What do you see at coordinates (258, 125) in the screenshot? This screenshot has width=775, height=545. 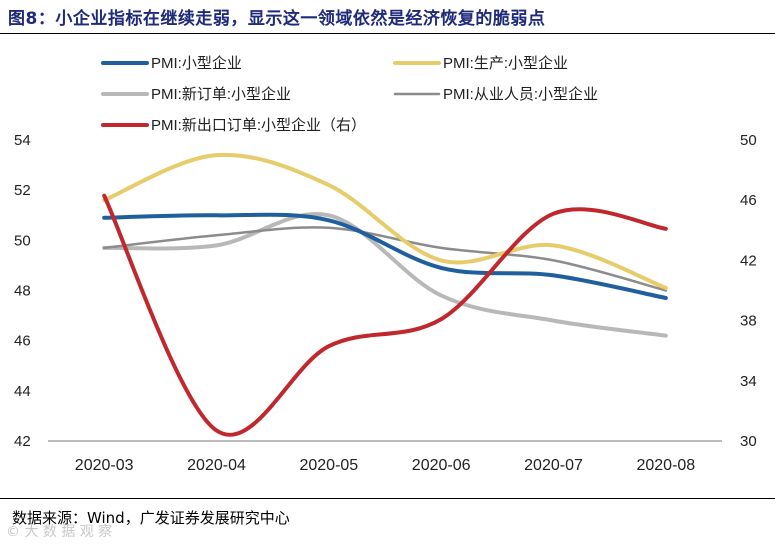 I see `legend-label: PMI:新出口订单:小型企业（右）` at bounding box center [258, 125].